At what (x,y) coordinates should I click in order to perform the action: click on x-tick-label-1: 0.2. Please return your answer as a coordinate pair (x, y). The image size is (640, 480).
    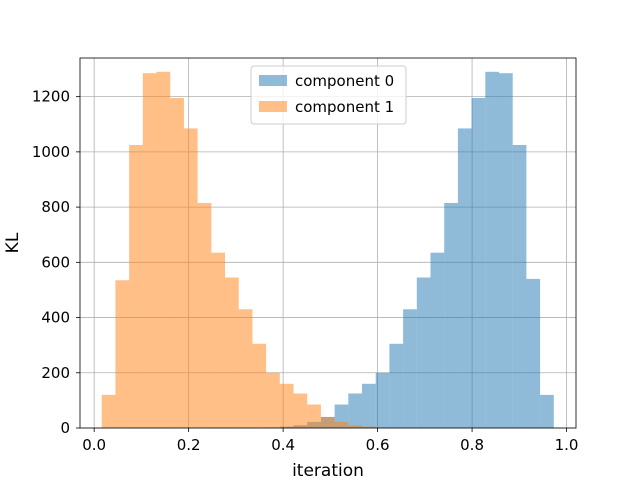
    Looking at the image, I should click on (189, 445).